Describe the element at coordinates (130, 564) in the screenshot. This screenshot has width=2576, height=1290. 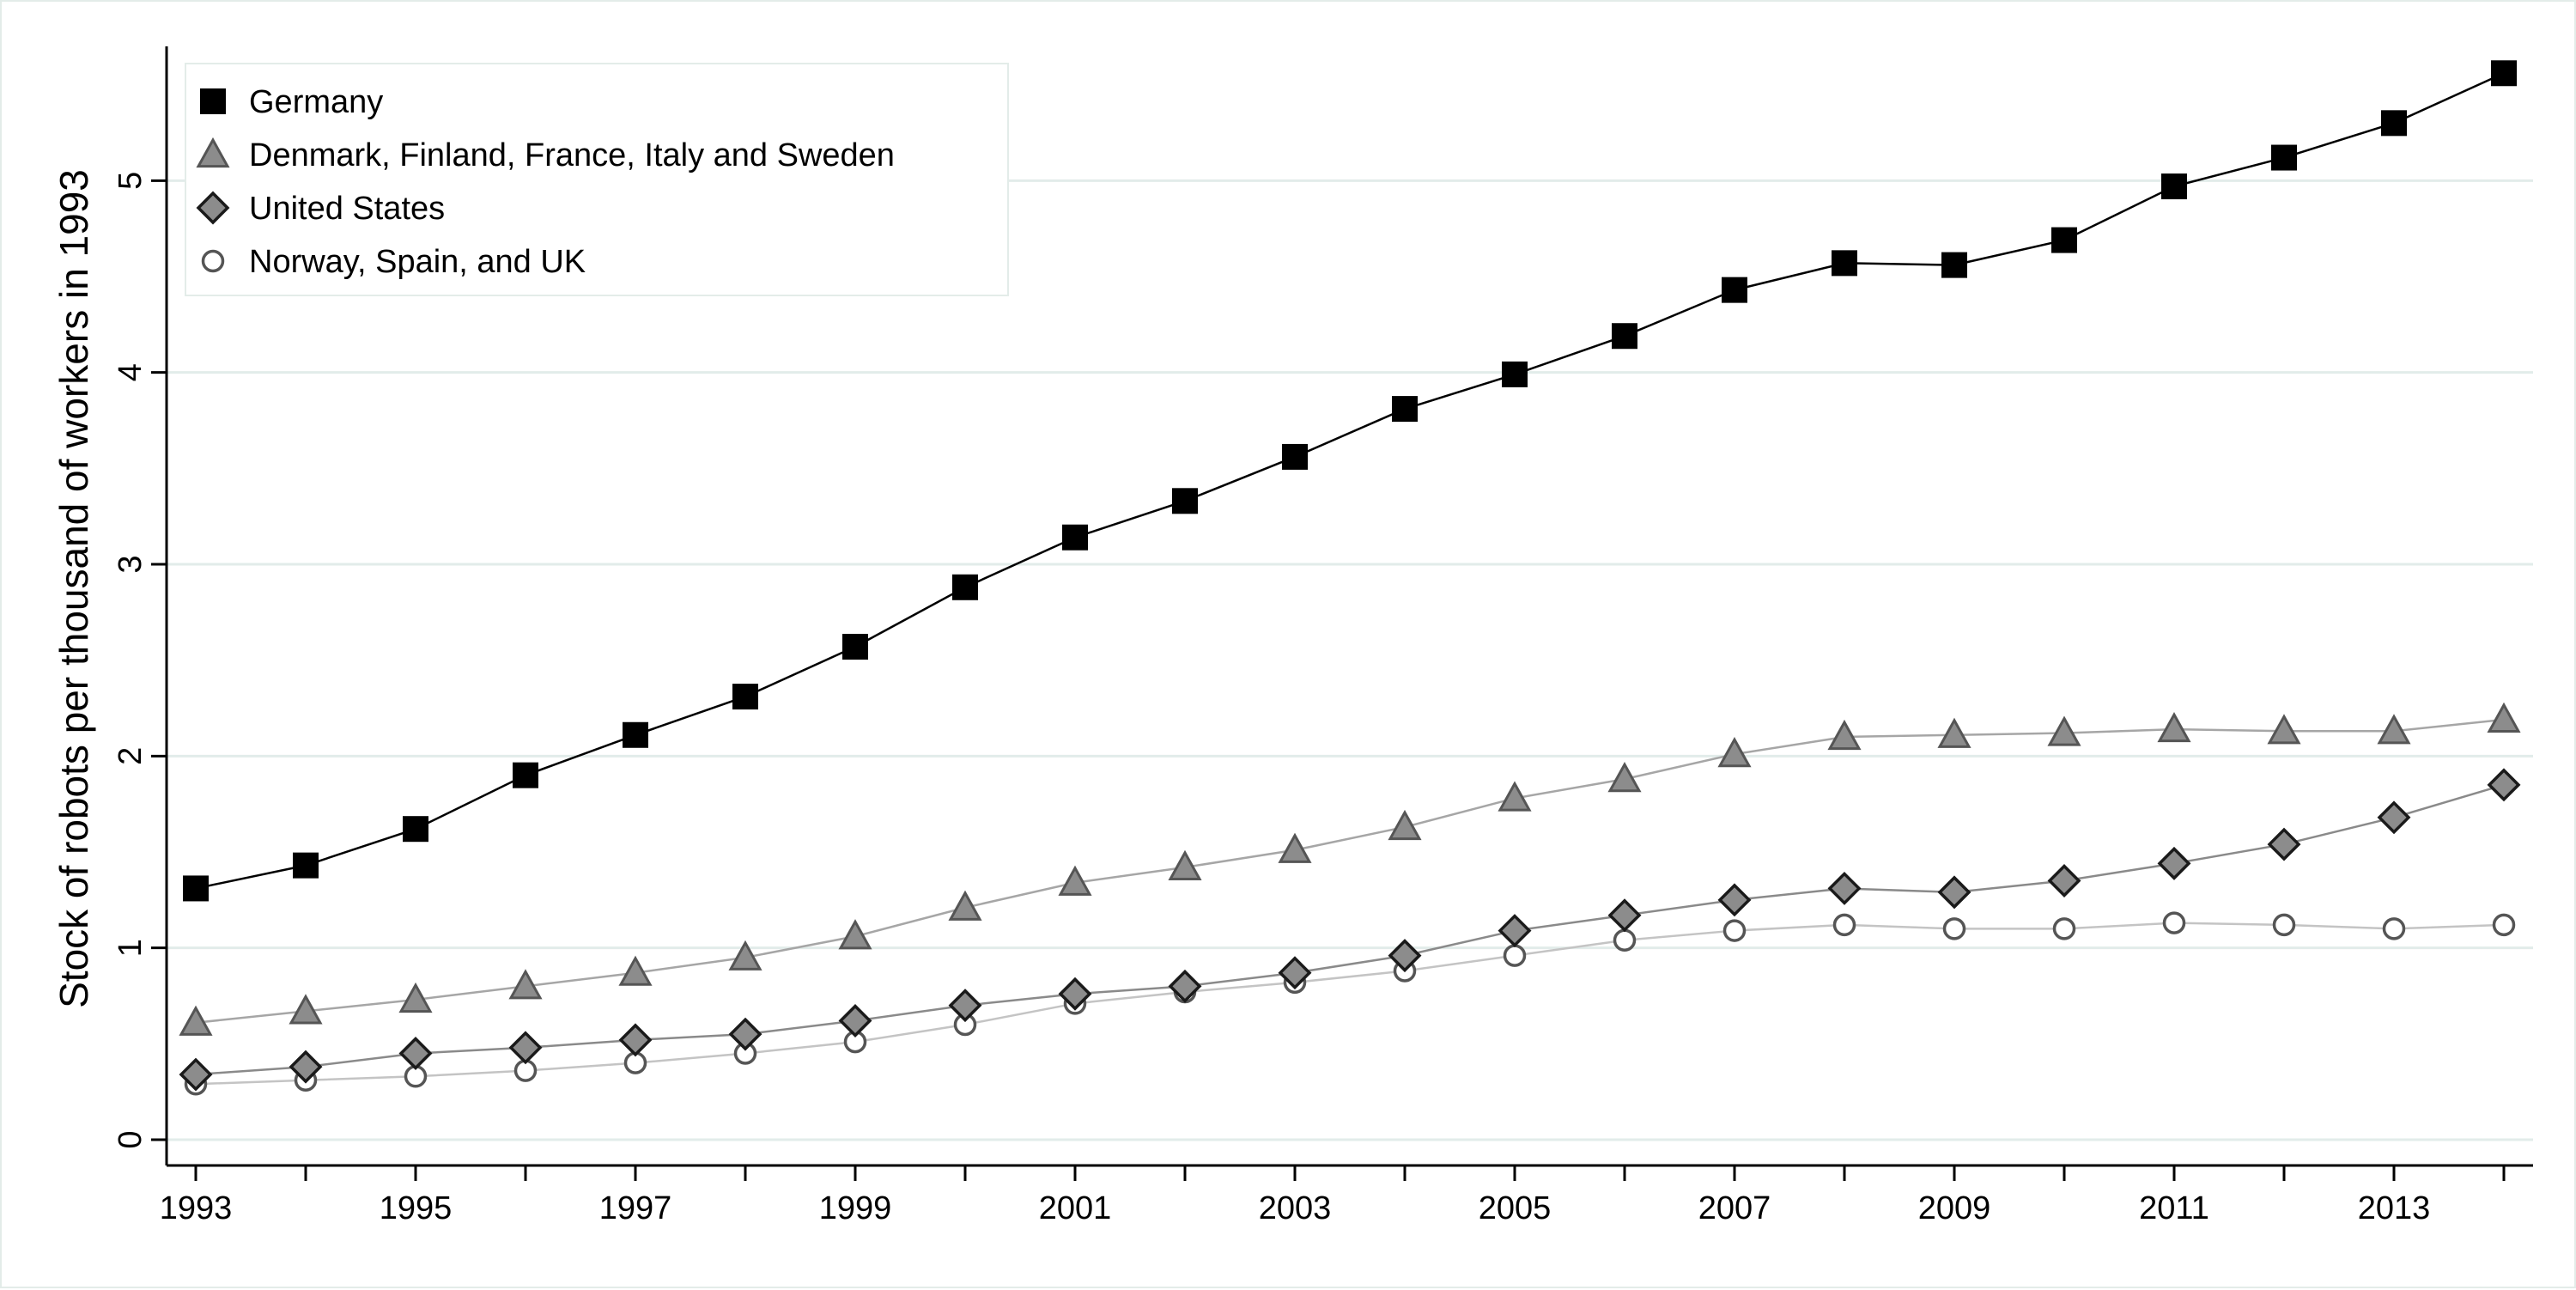
I see `y-tick-label: 3` at that location.